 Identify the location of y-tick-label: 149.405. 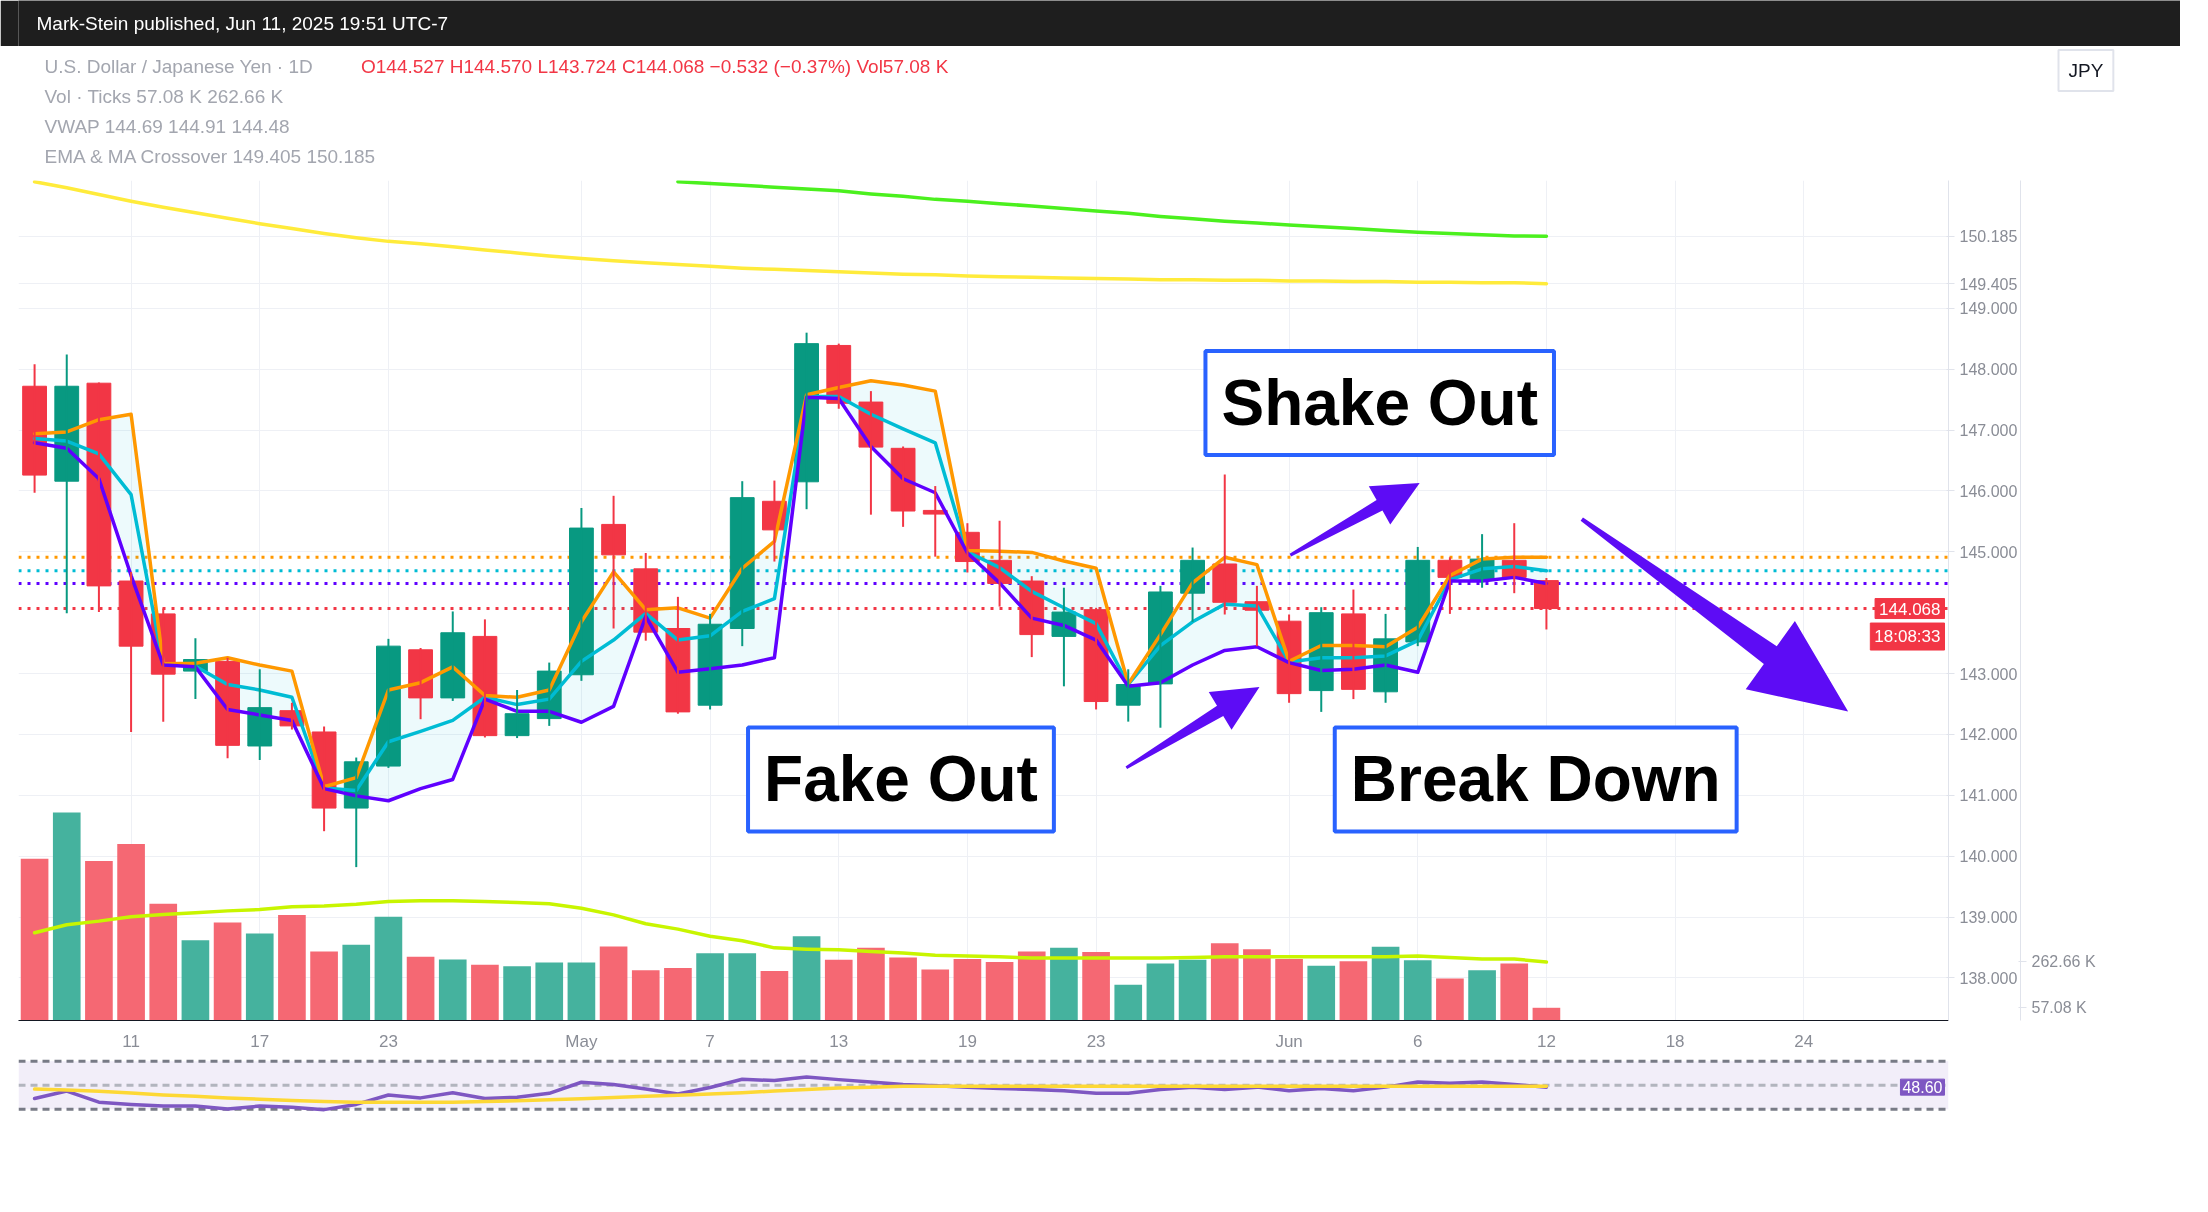
(1988, 284).